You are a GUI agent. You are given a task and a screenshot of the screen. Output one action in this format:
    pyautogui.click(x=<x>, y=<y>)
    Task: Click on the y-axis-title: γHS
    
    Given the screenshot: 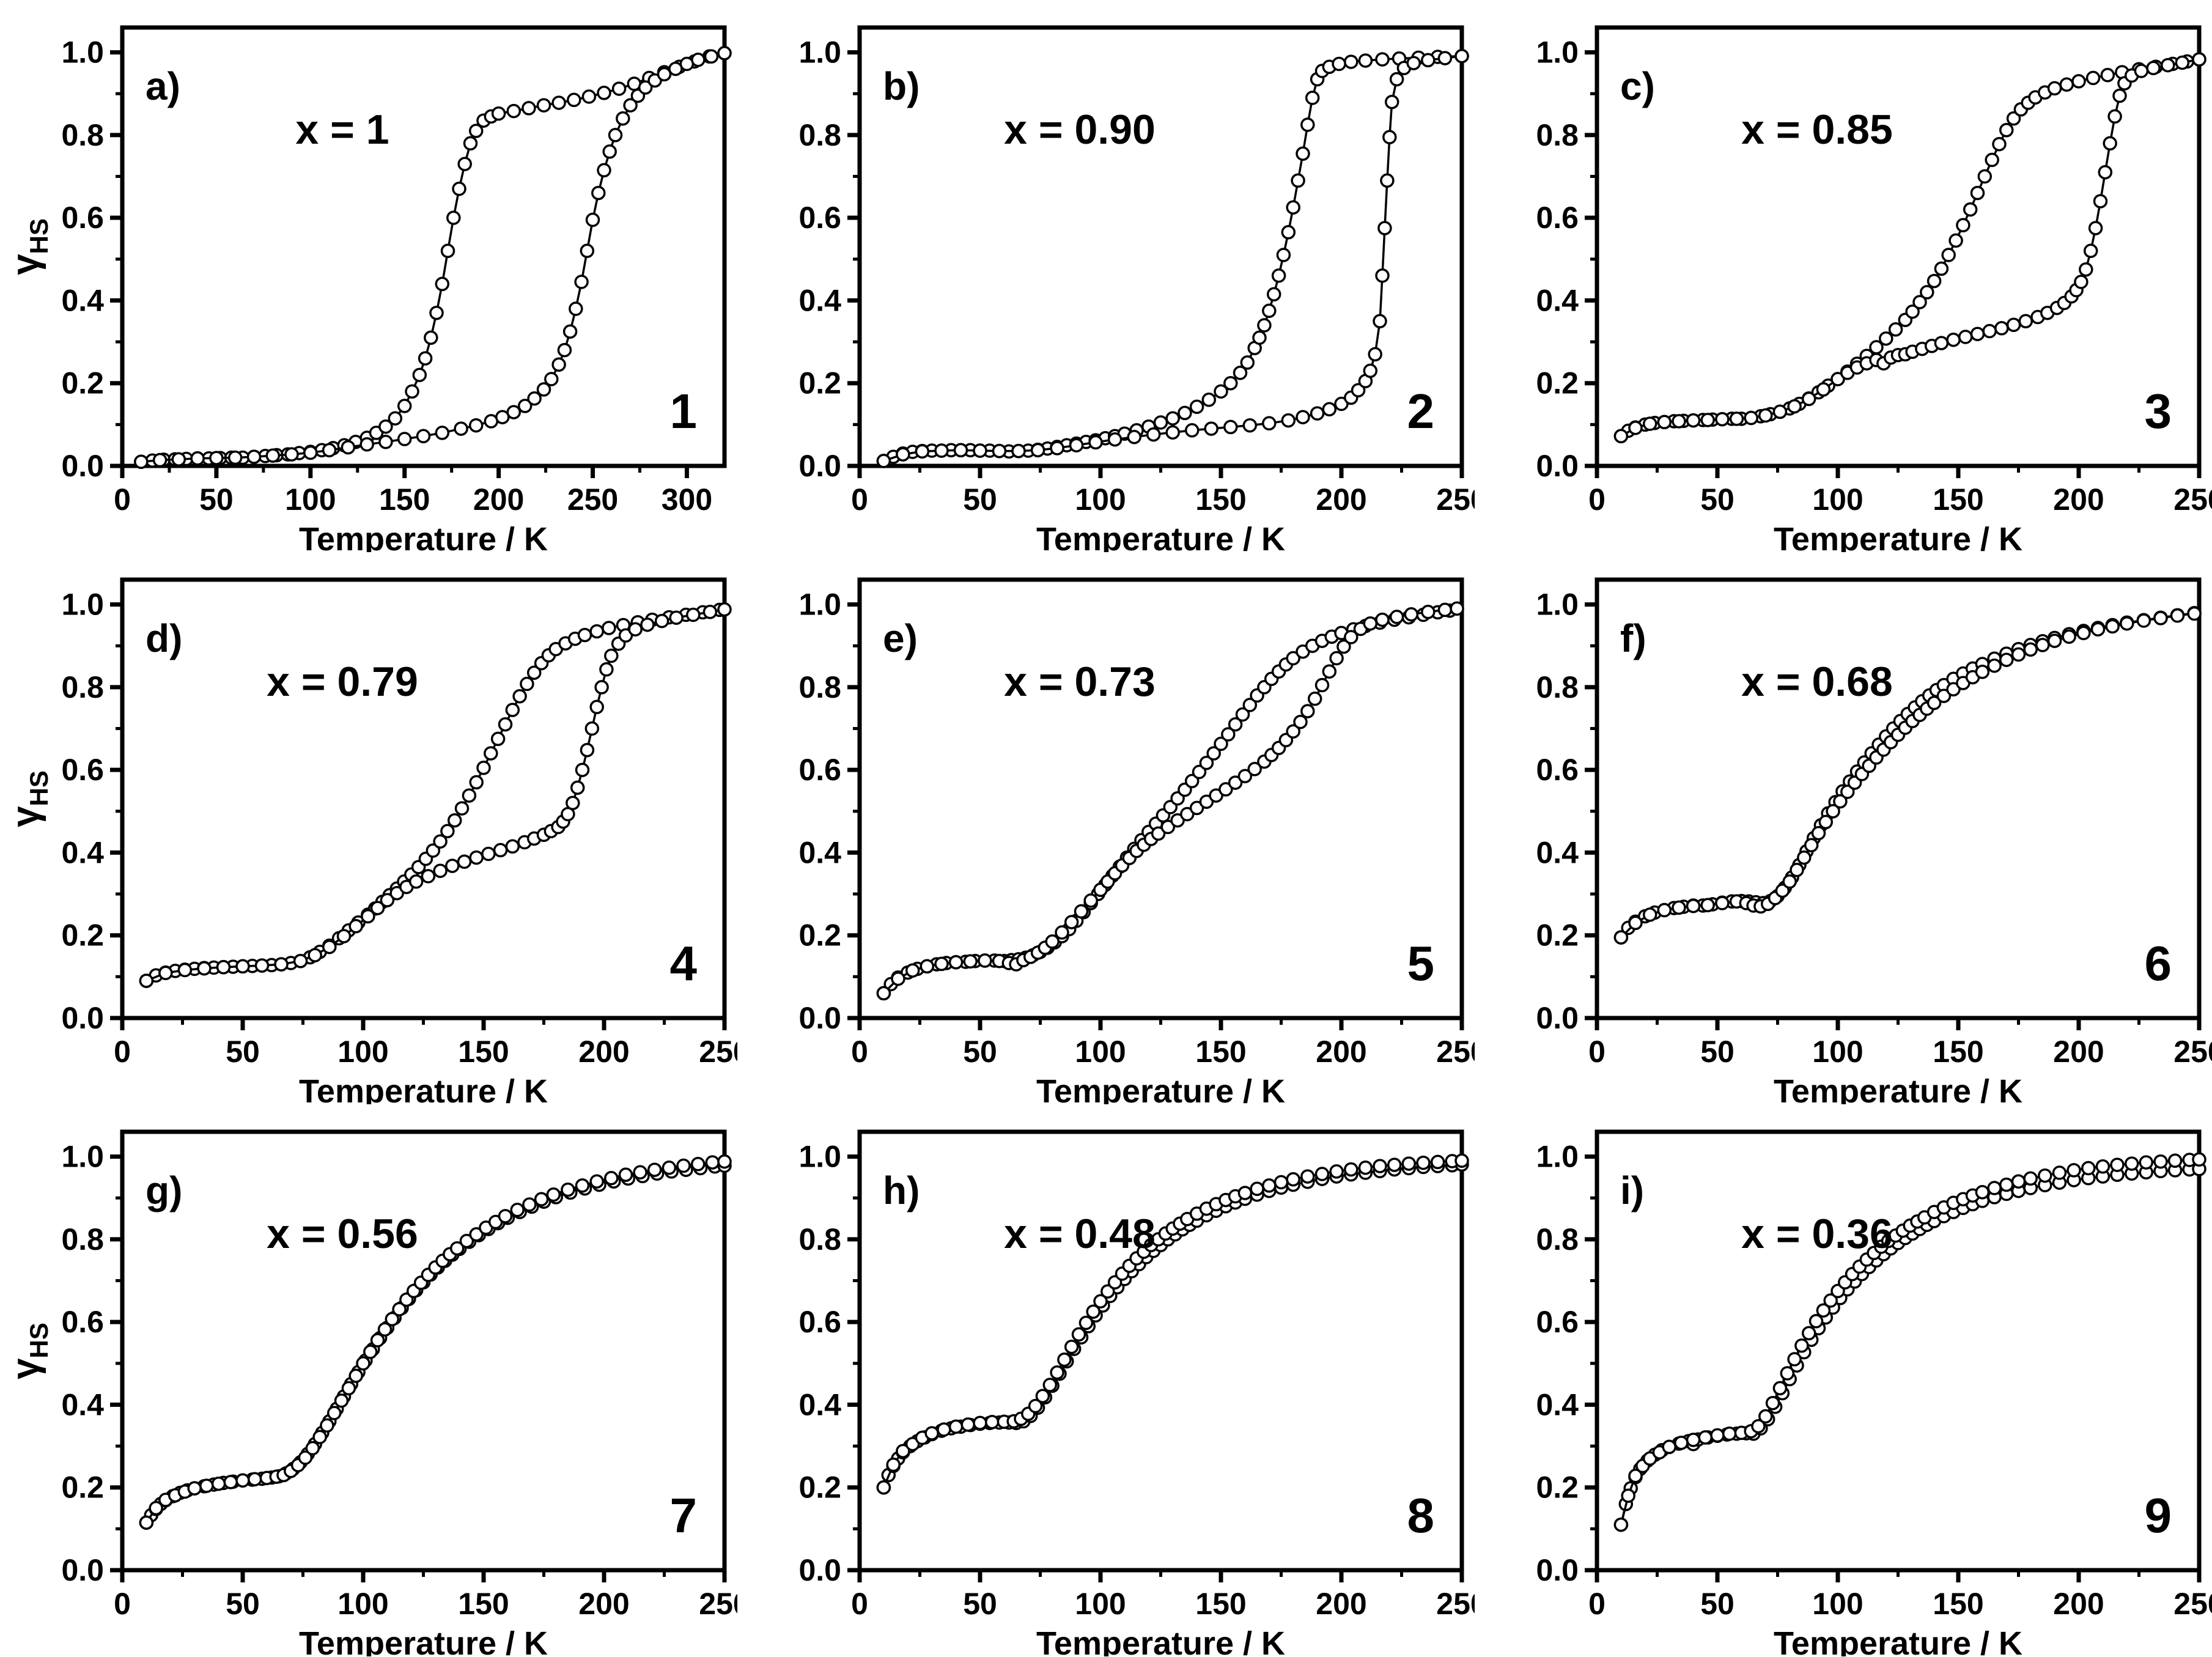 What is the action you would take?
    pyautogui.click(x=28, y=799)
    